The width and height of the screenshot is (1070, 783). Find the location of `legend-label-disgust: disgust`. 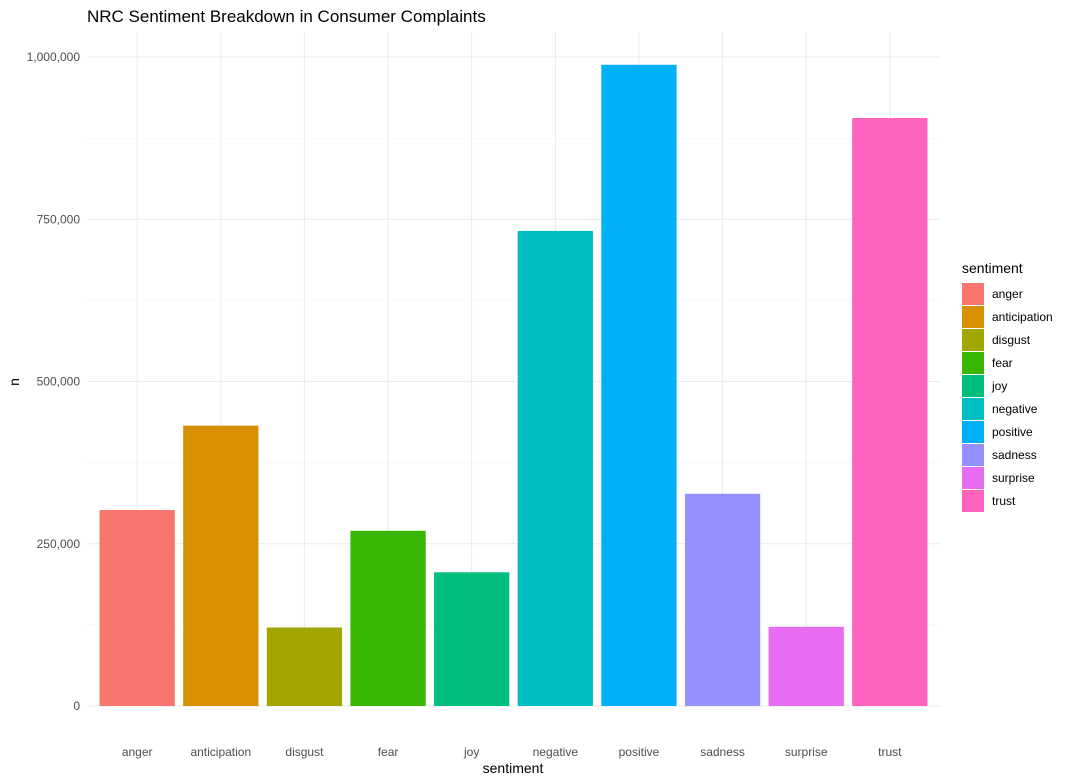

legend-label-disgust: disgust is located at coordinates (1011, 340).